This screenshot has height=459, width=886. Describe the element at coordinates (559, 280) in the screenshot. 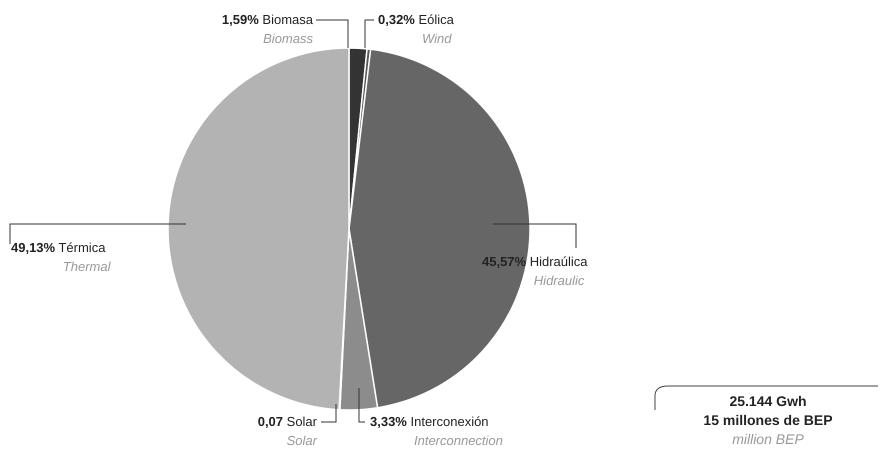

I see `text: Hidraulic` at that location.